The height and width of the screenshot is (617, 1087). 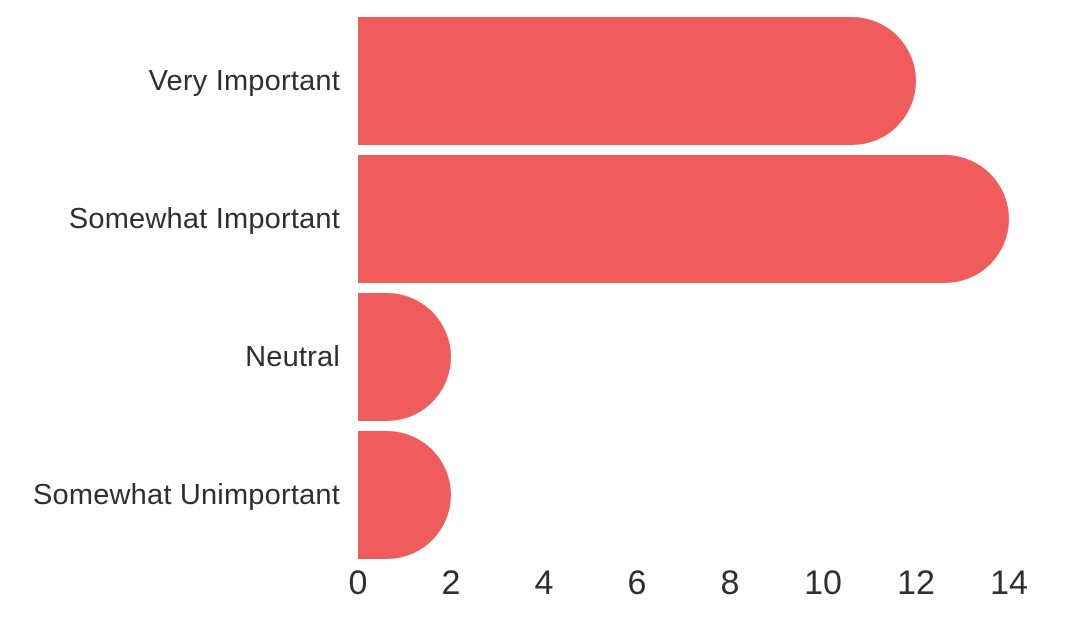 I want to click on x-axis-tick-label: 10, so click(x=823, y=583).